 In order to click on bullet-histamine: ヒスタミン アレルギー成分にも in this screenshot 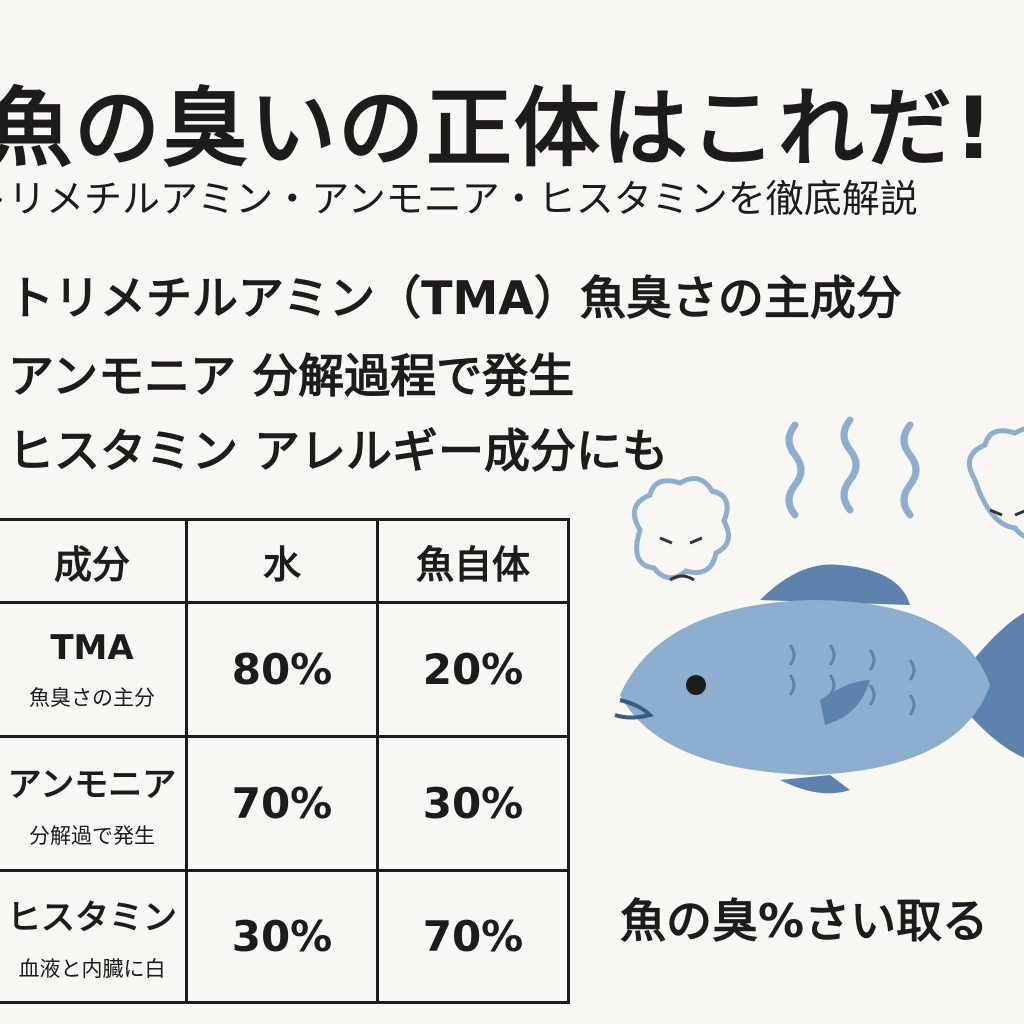, I will do `click(338, 451)`.